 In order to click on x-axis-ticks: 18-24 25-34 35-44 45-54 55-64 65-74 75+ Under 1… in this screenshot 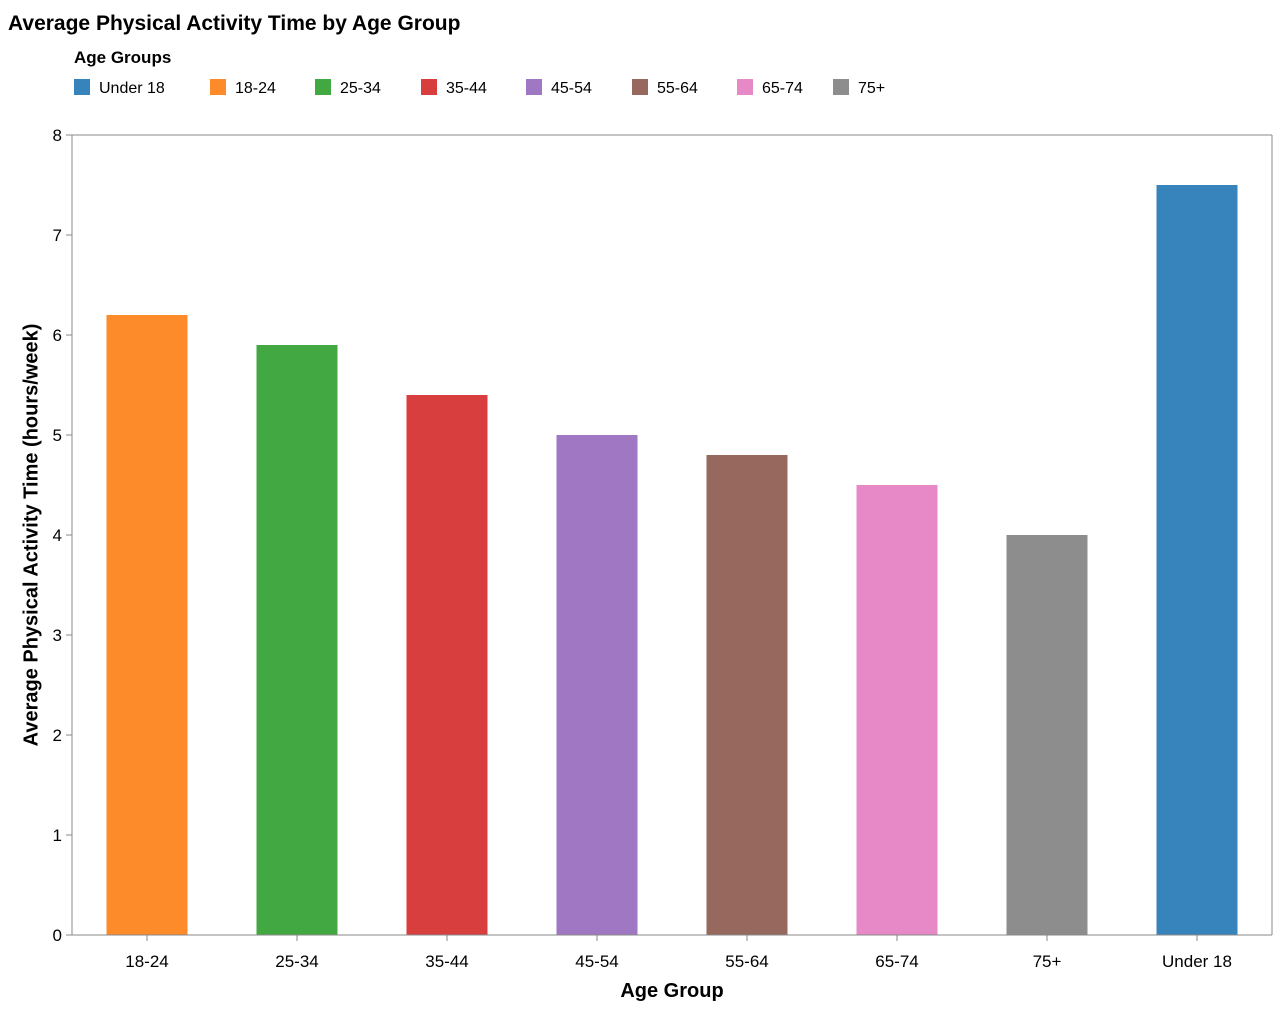, I will do `click(678, 953)`.